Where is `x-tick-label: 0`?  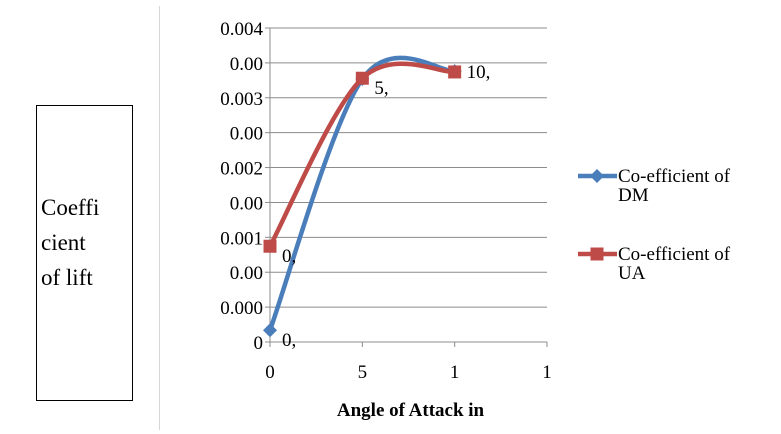
x-tick-label: 0 is located at coordinates (270, 372).